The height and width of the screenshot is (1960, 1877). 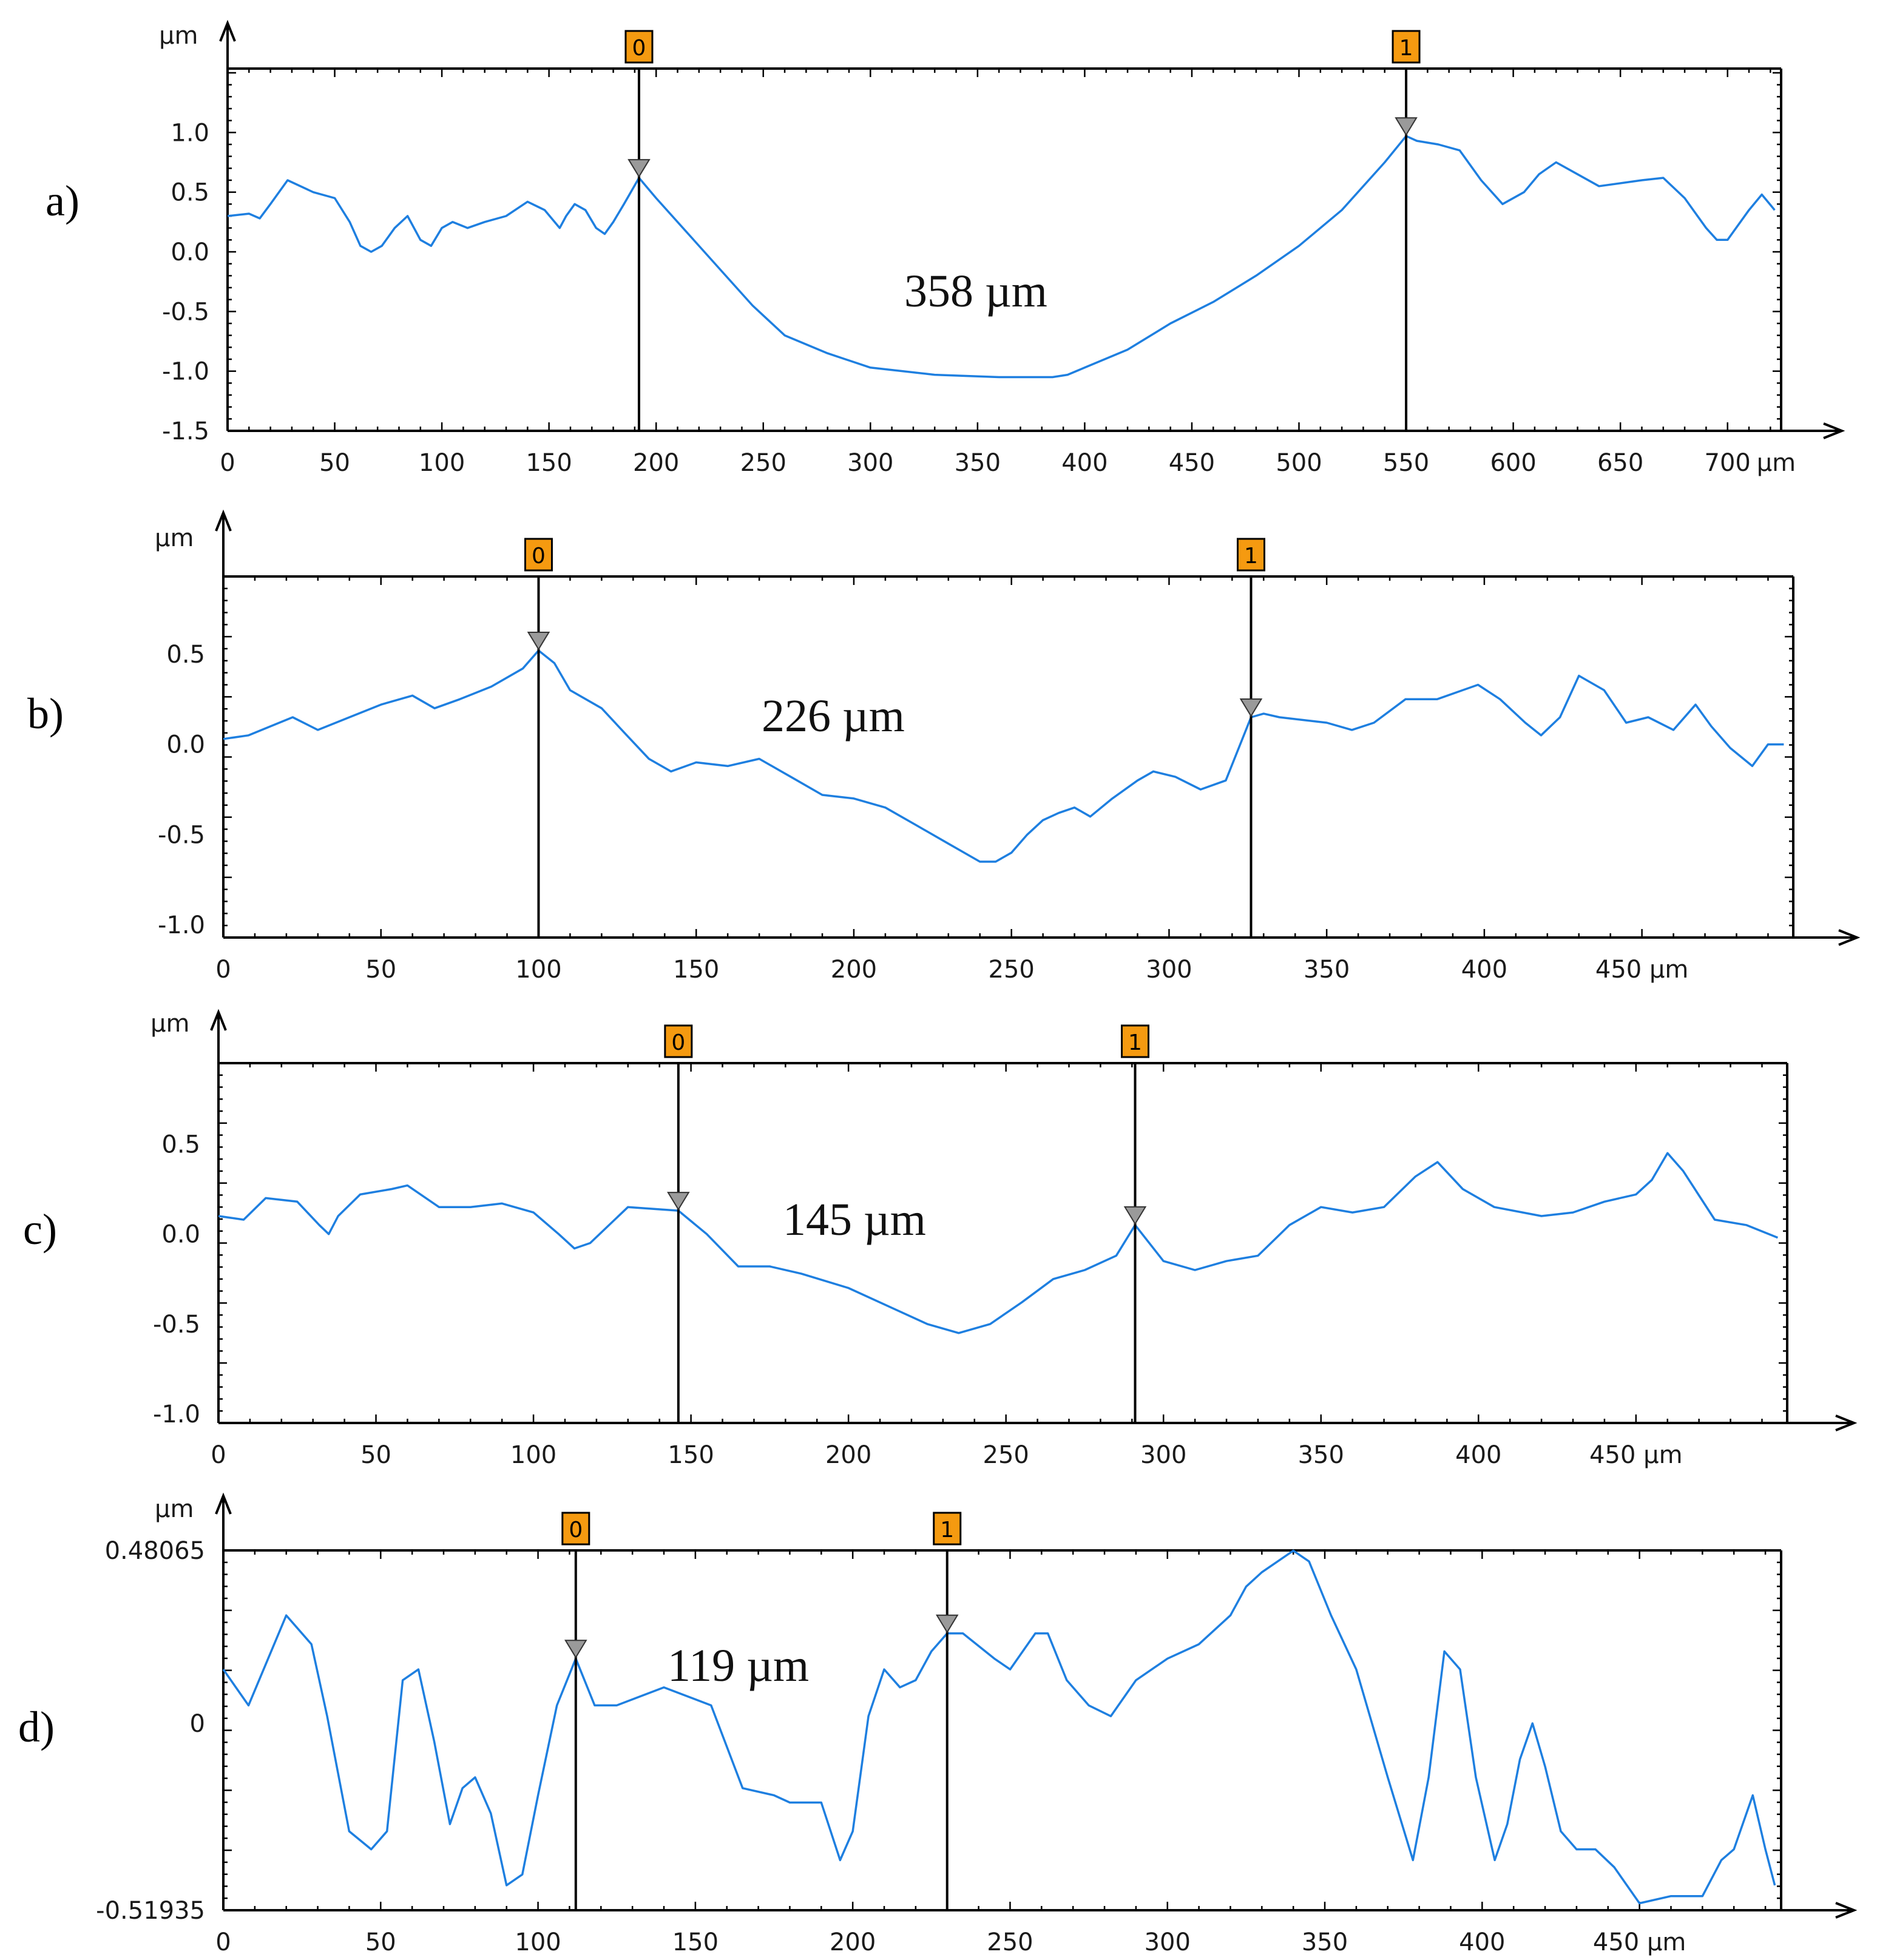 I want to click on panel-label: c), so click(x=40, y=1230).